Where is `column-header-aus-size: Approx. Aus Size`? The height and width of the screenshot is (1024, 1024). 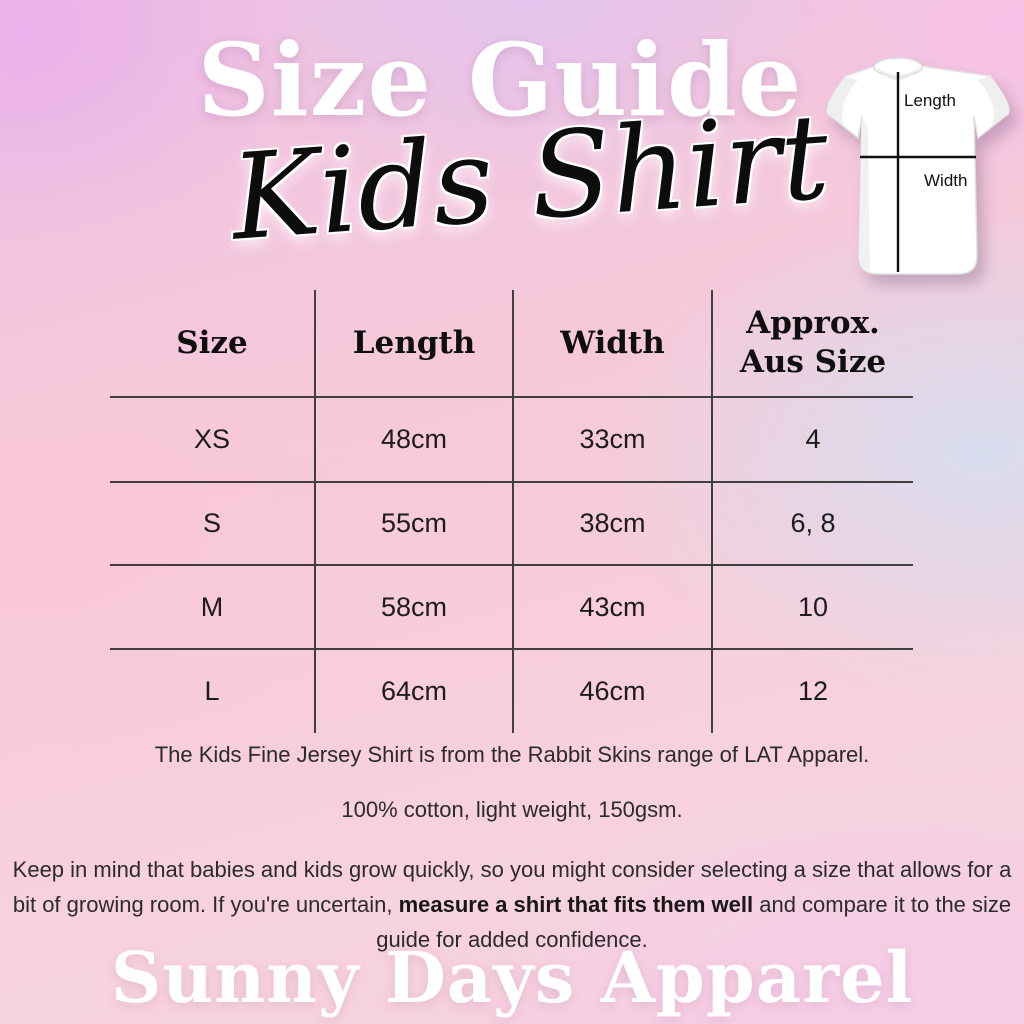
column-header-aus-size: Approx. Aus Size is located at coordinates (813, 342).